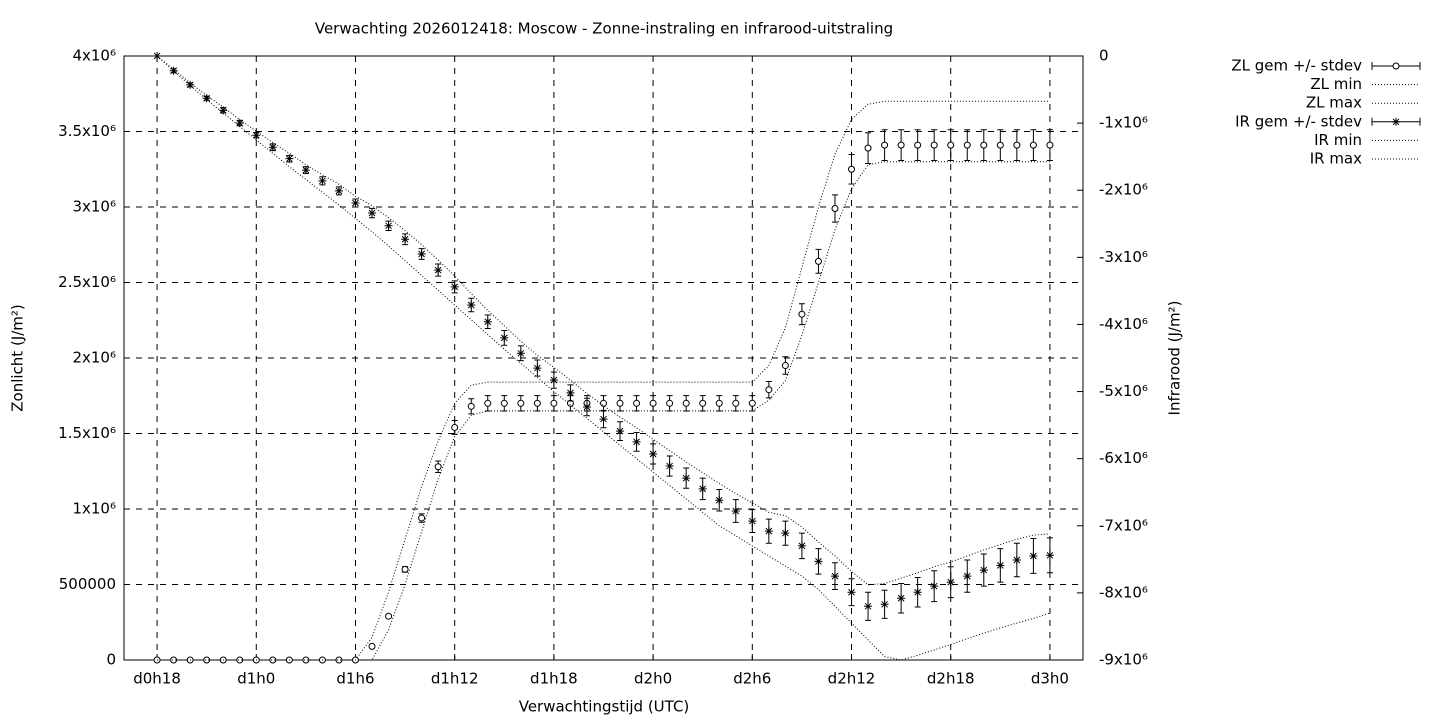  Describe the element at coordinates (1336, 159) in the screenshot. I see `legend-label: IR max` at that location.